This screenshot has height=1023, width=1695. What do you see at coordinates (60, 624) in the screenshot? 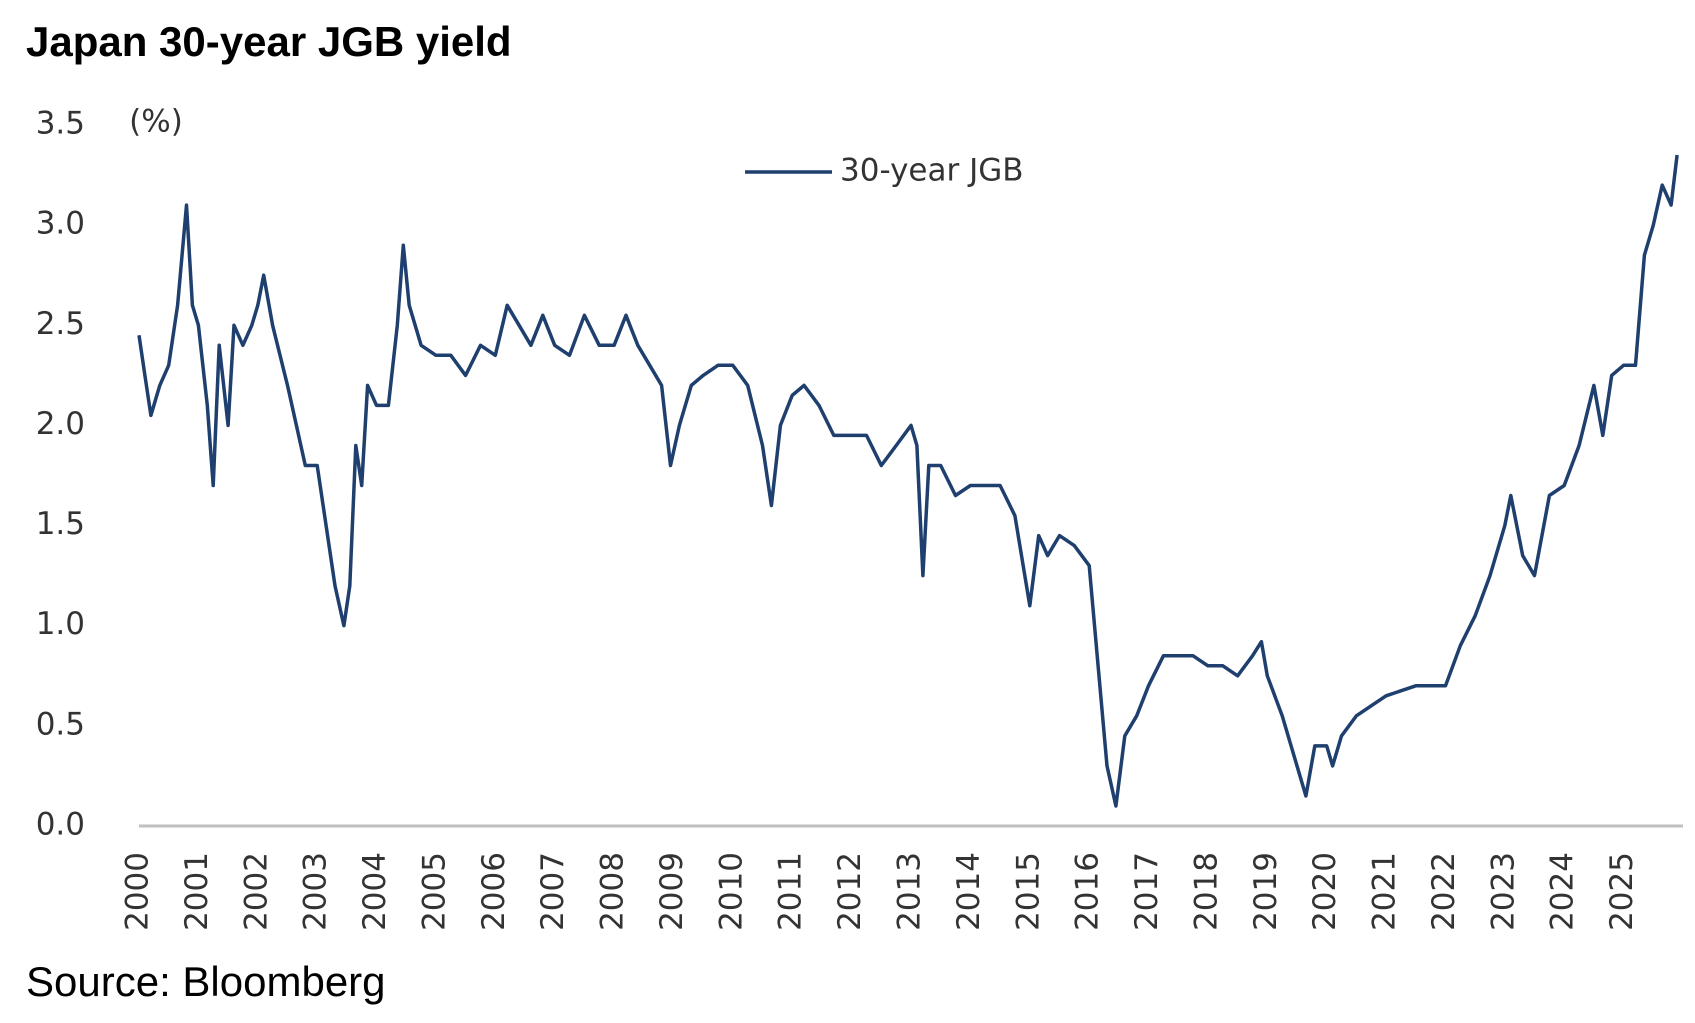
I see `y-tick-label: 1.0` at bounding box center [60, 624].